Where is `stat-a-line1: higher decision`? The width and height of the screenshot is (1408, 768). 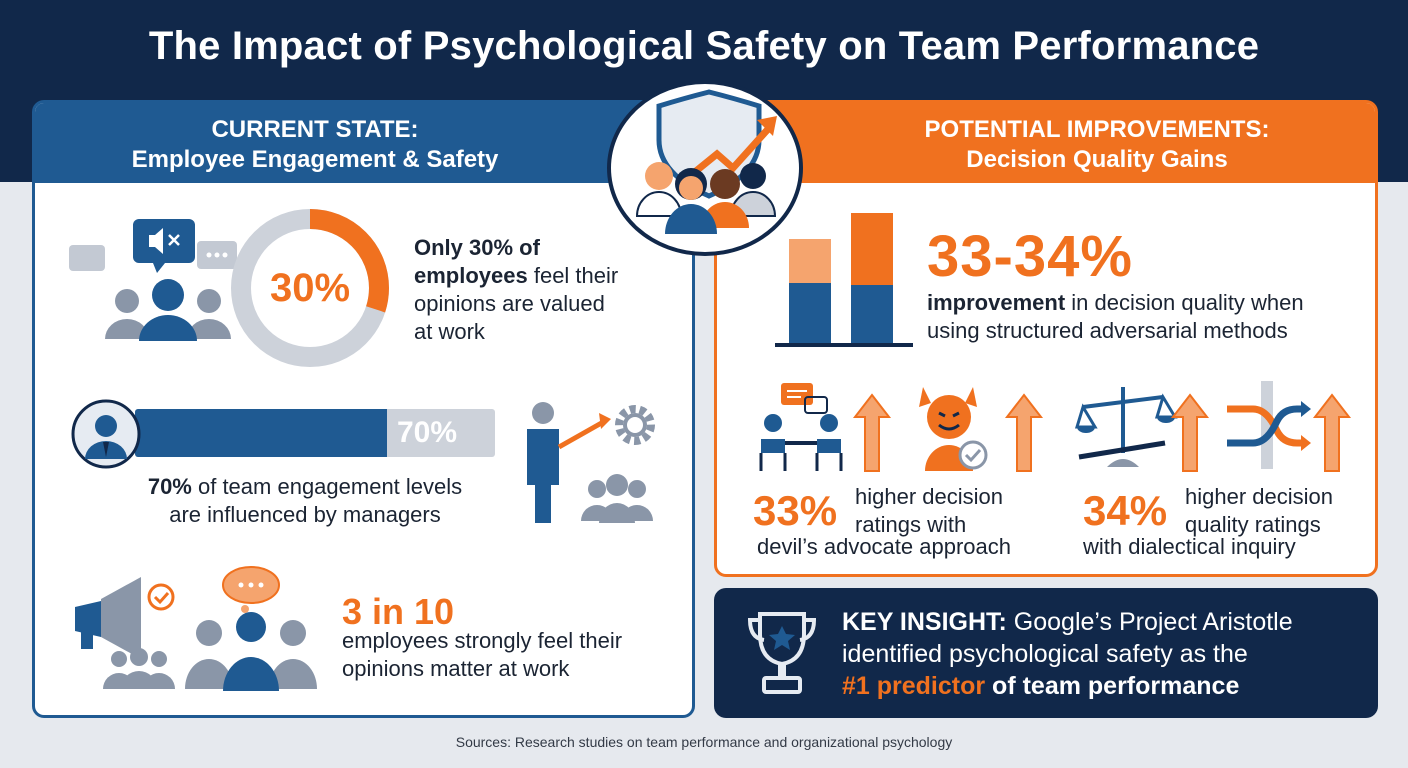
stat-a-line1: higher decision is located at coordinates (929, 496).